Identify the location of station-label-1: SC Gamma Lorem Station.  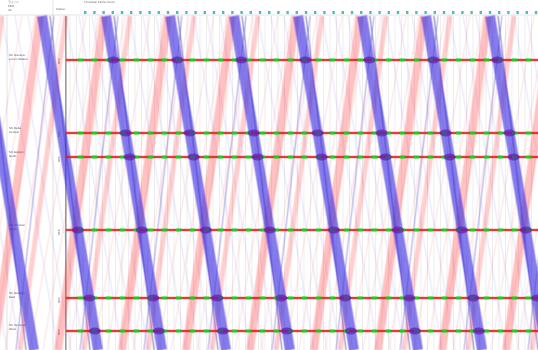
(18, 57).